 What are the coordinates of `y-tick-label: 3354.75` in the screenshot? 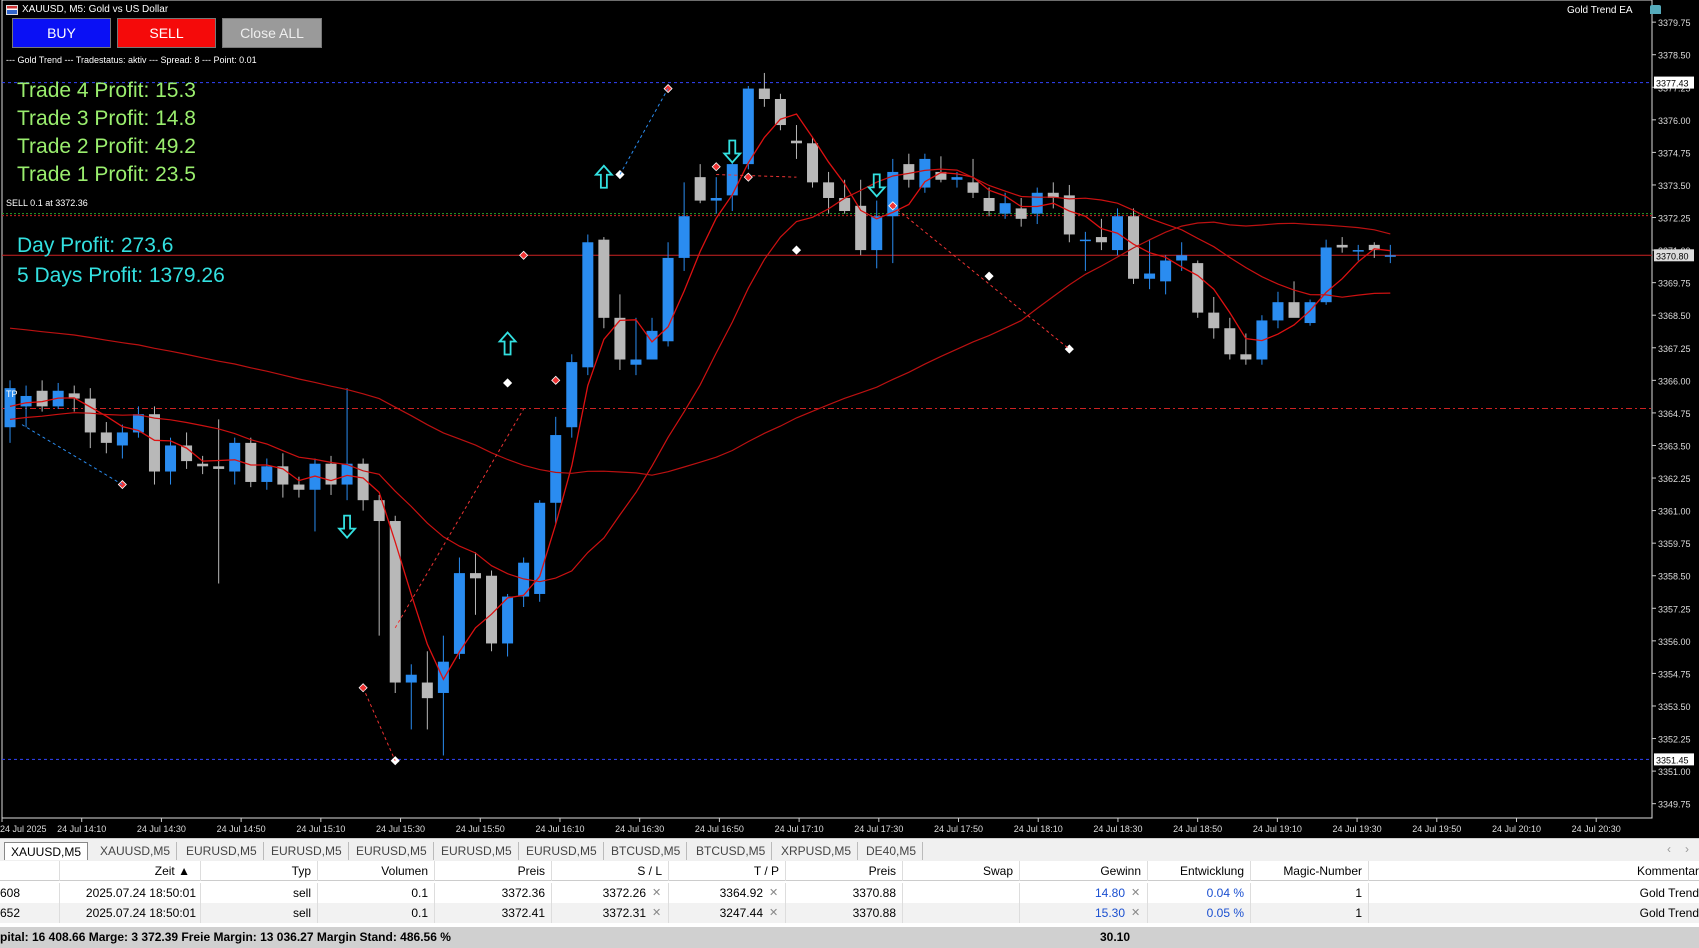 It's located at (1674, 674).